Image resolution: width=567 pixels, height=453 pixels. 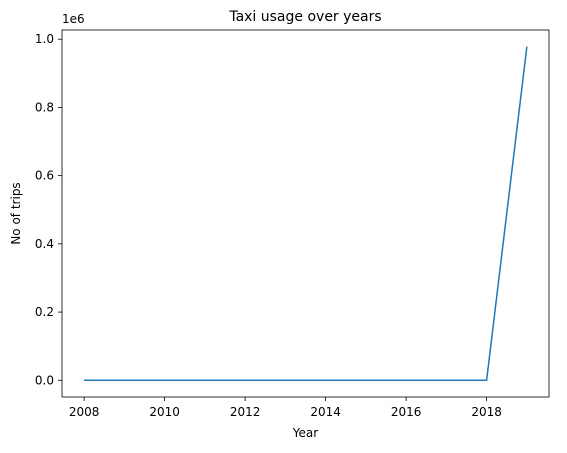 What do you see at coordinates (486, 412) in the screenshot?
I see `x-tick-label: 2018` at bounding box center [486, 412].